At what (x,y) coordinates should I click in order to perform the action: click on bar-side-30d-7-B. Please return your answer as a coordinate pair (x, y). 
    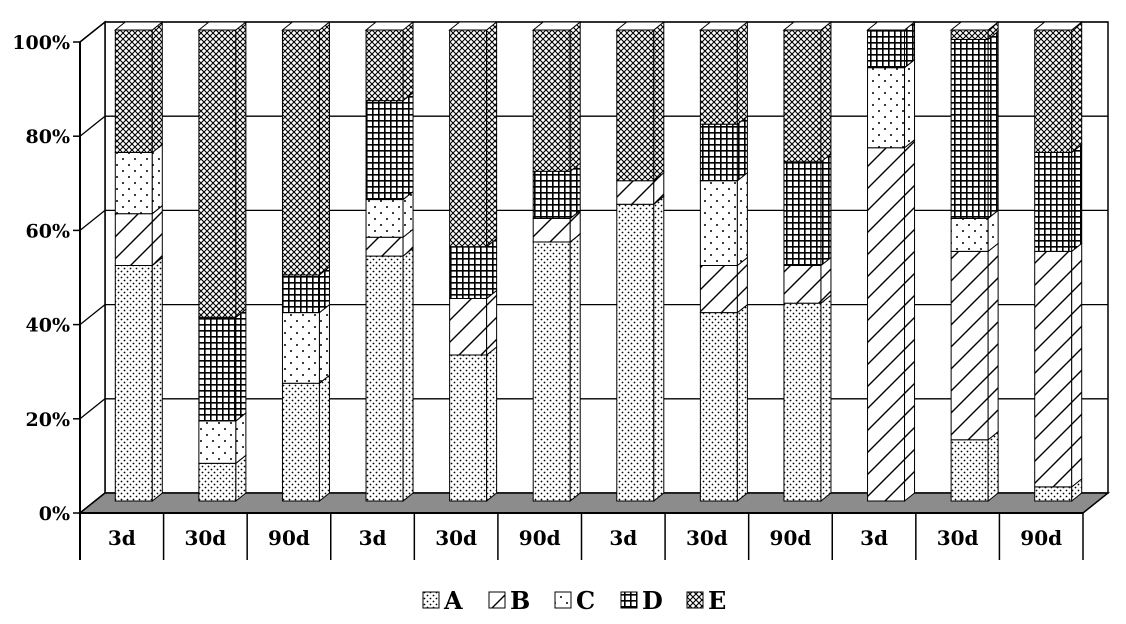
    Looking at the image, I should click on (742, 285).